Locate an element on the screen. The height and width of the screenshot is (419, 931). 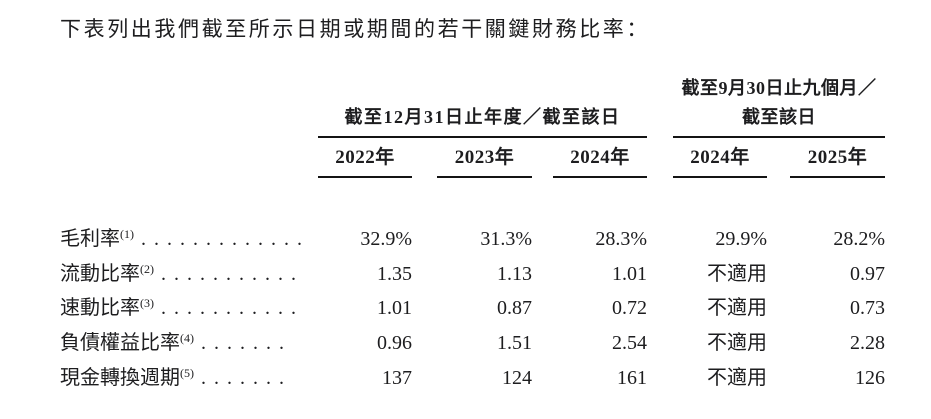
table-year-header-row: 2022年 2023年 2024年 2024年 2025年 is located at coordinates (472, 161).